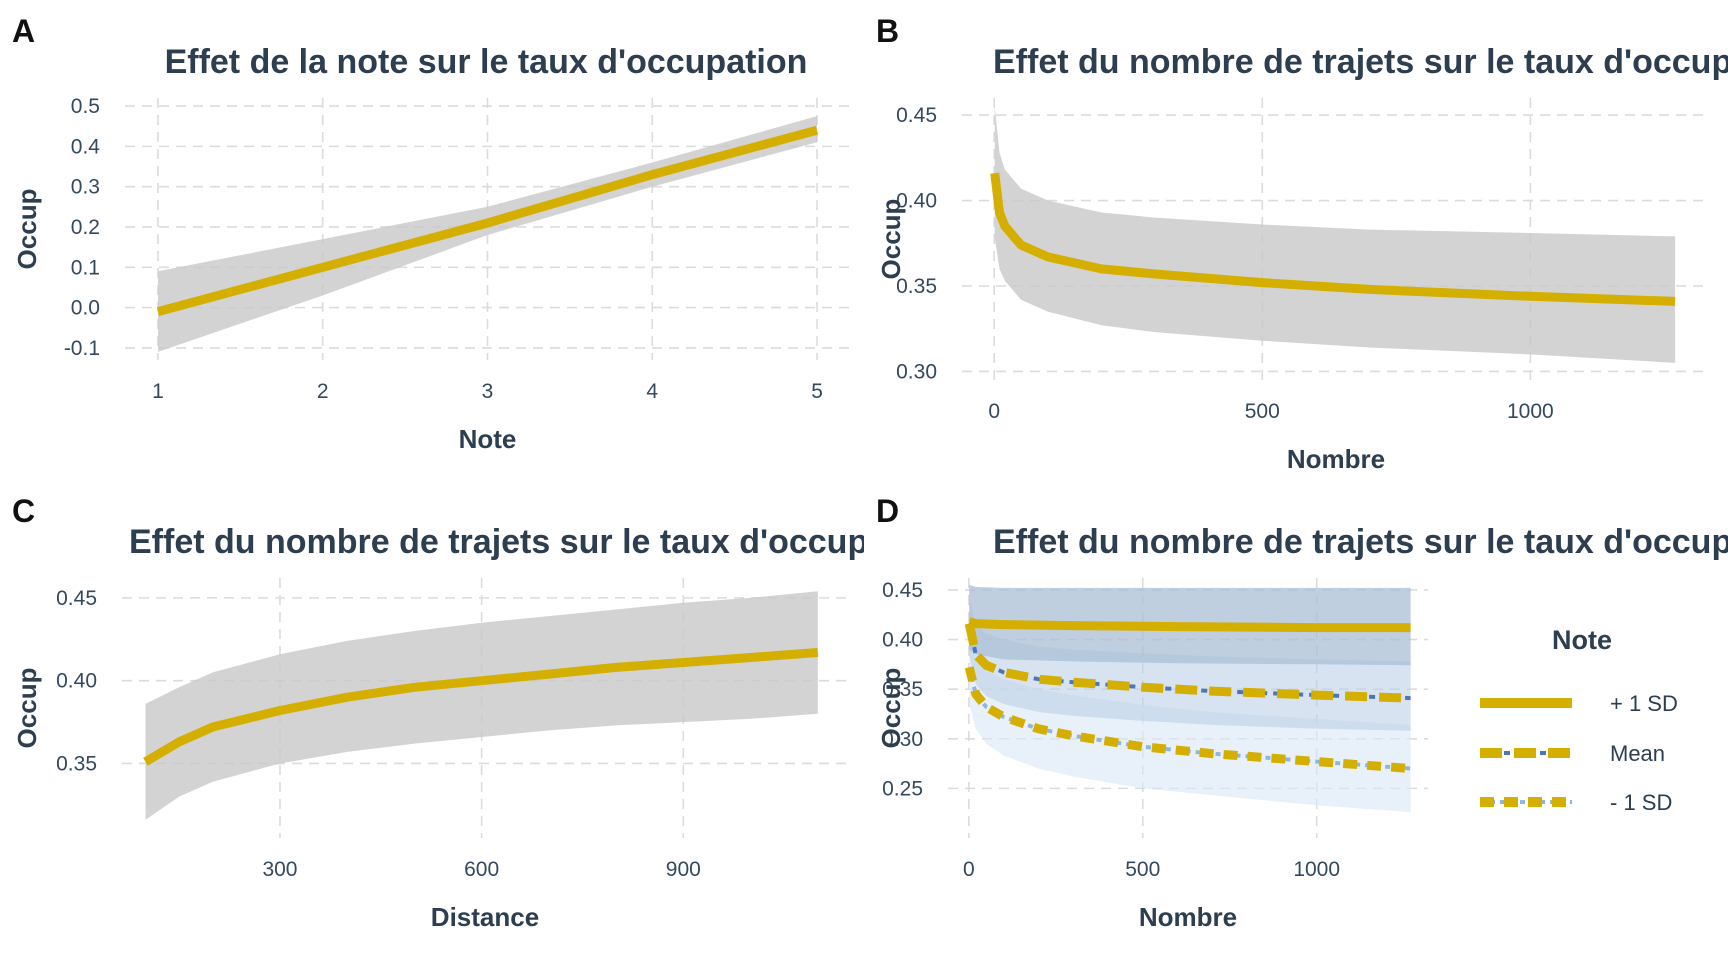 The height and width of the screenshot is (960, 1728). I want to click on panel-d-x-axis-title: Nombre, so click(1188, 917).